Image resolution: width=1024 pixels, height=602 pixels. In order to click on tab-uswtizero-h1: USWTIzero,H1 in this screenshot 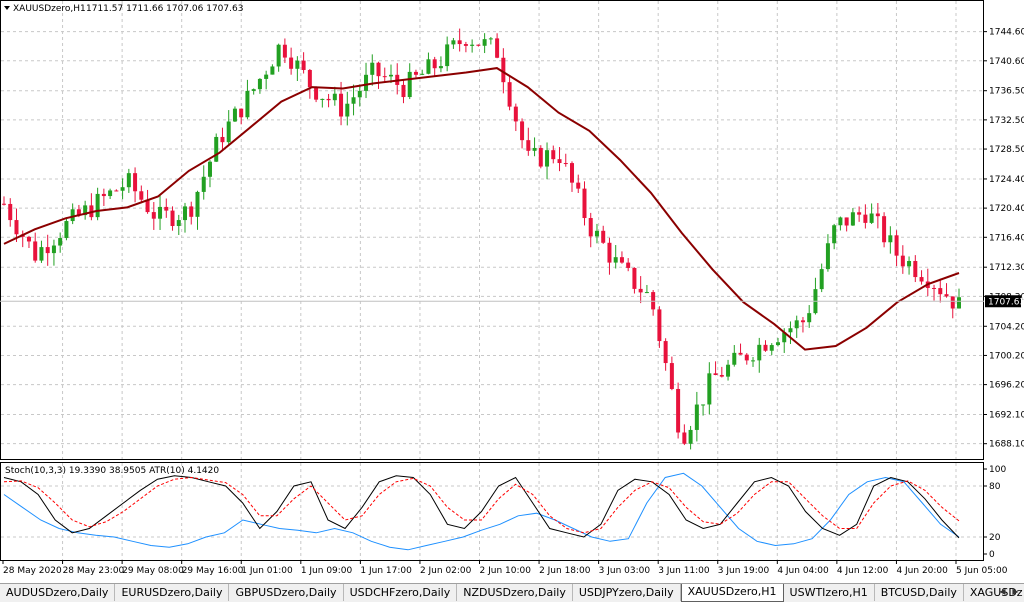, I will do `click(829, 592)`.